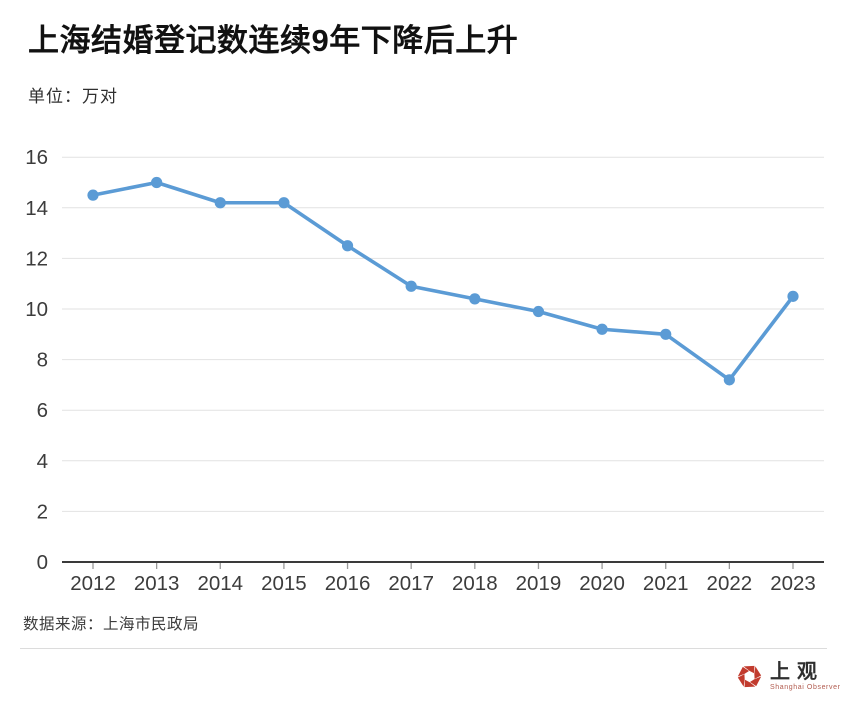 The image size is (847, 720). I want to click on logo-text: 上观 Shanghai Observer, so click(805, 675).